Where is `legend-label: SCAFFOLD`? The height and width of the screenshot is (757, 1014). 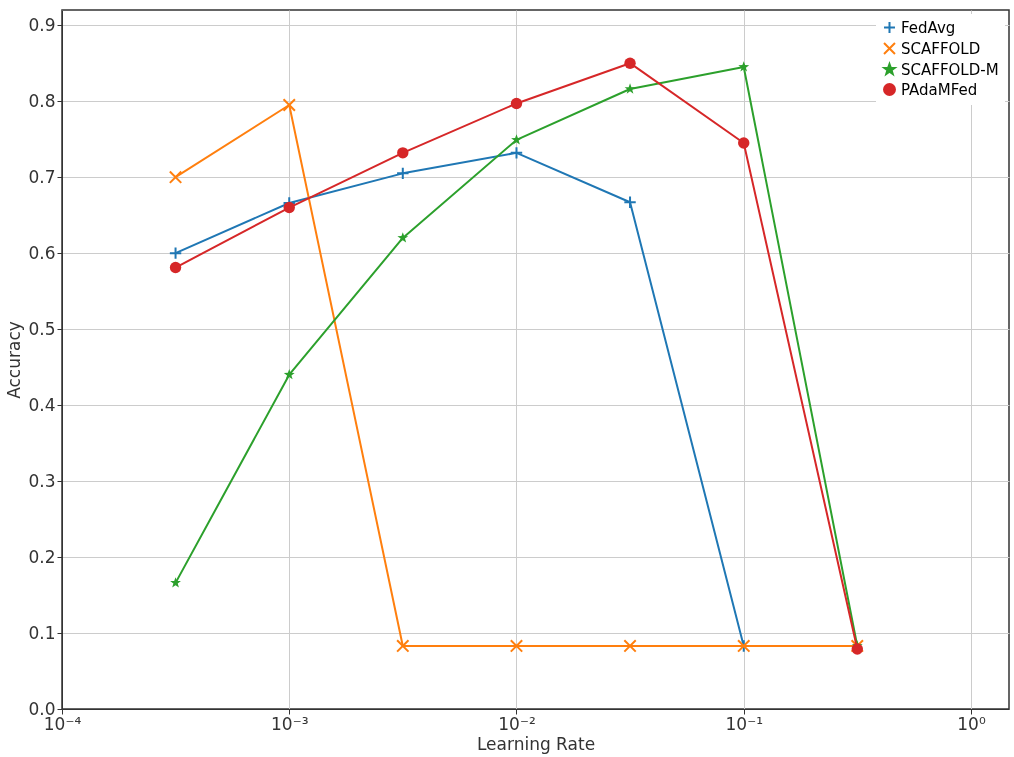
legend-label: SCAFFOLD is located at coordinates (941, 48).